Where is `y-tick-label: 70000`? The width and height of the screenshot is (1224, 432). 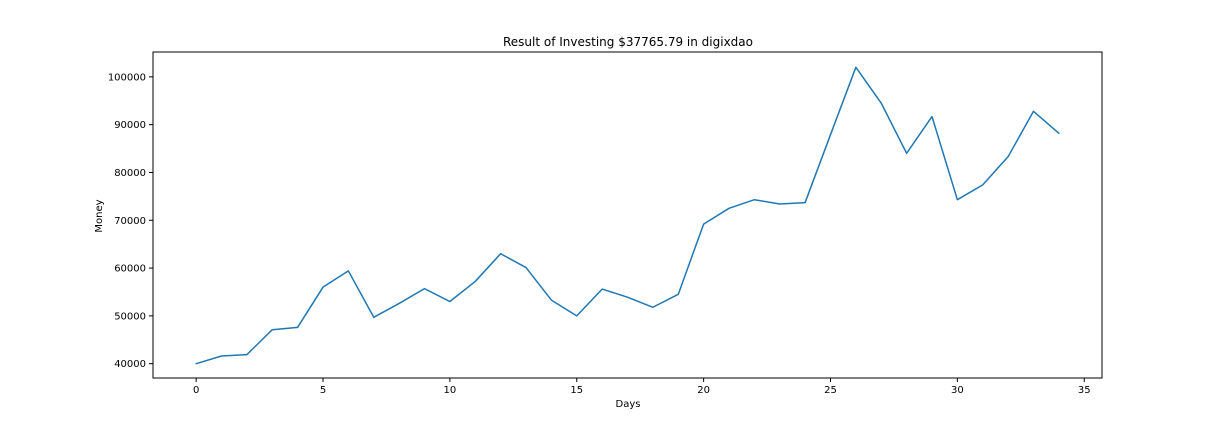 y-tick-label: 70000 is located at coordinates (130, 221).